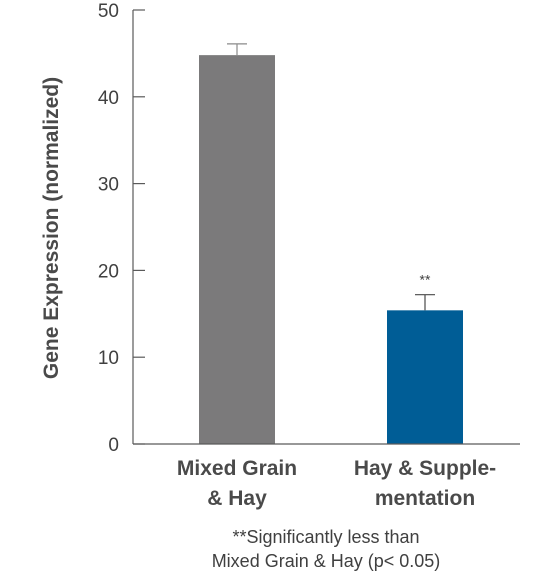 This screenshot has height=574, width=560. What do you see at coordinates (237, 468) in the screenshot?
I see `x-category-label: Mixed Grain` at bounding box center [237, 468].